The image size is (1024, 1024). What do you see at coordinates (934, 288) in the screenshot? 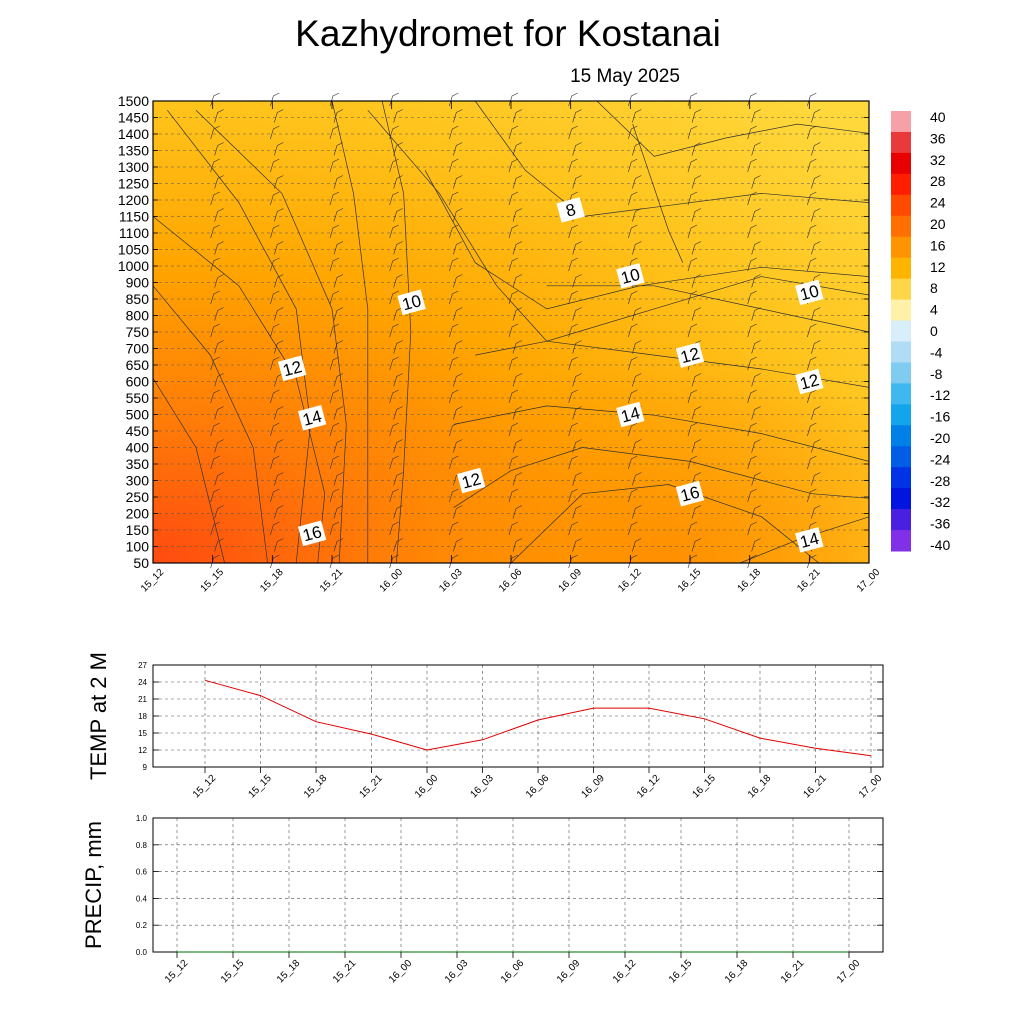
I see `colorbar-label: 8` at bounding box center [934, 288].